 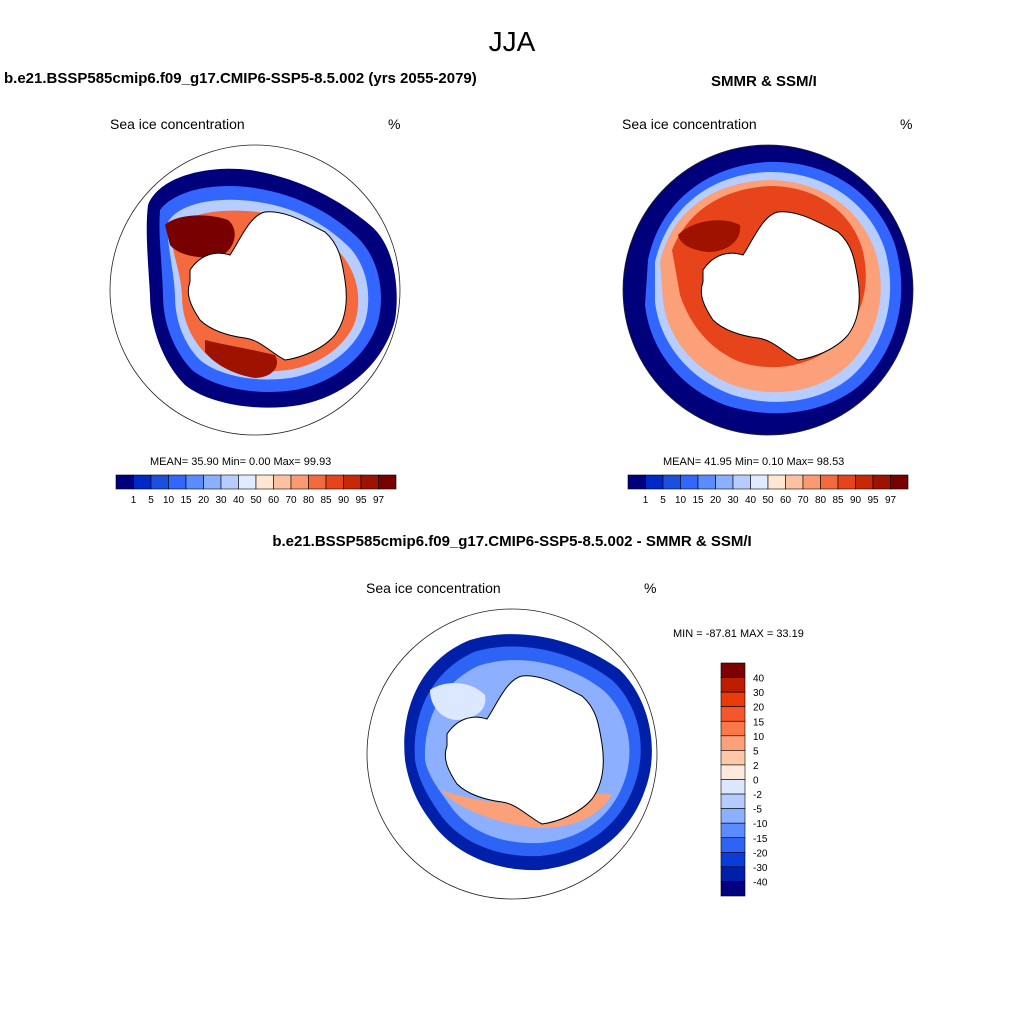 What do you see at coordinates (309, 500) in the screenshot?
I see `model-colorbar-tick-label: 80` at bounding box center [309, 500].